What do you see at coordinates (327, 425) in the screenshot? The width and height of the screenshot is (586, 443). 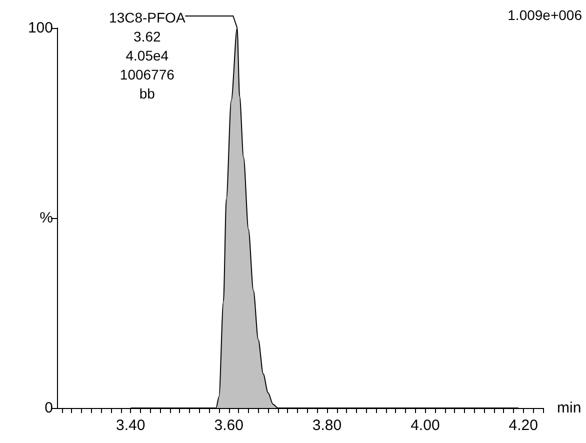 I see `x-tick-label: 3.80` at bounding box center [327, 425].